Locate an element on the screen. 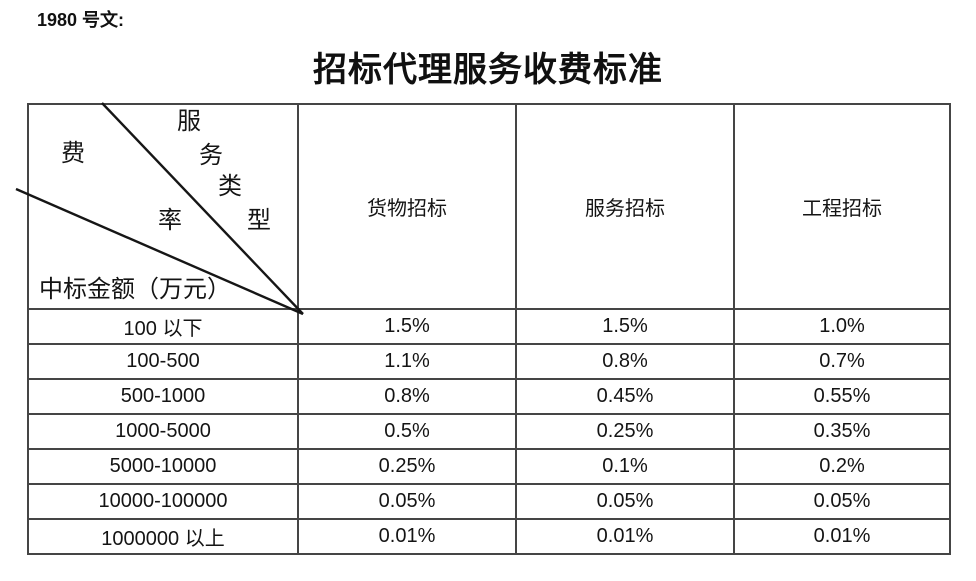 The width and height of the screenshot is (976, 581). page-title: 招标代理服务收费标准 is located at coordinates (488, 70).